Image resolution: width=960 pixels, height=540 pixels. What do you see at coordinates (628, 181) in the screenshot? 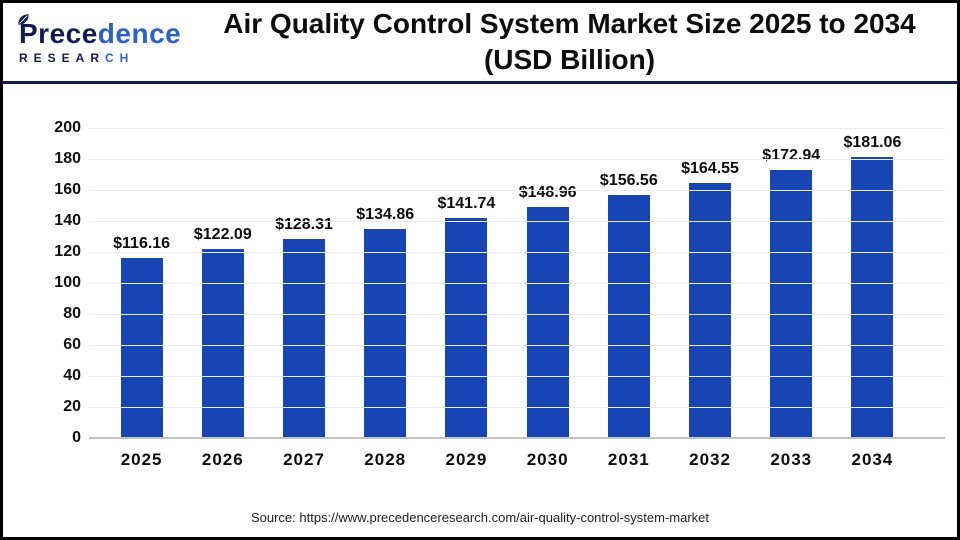
I see `bar-value-label: $156.56` at bounding box center [628, 181].